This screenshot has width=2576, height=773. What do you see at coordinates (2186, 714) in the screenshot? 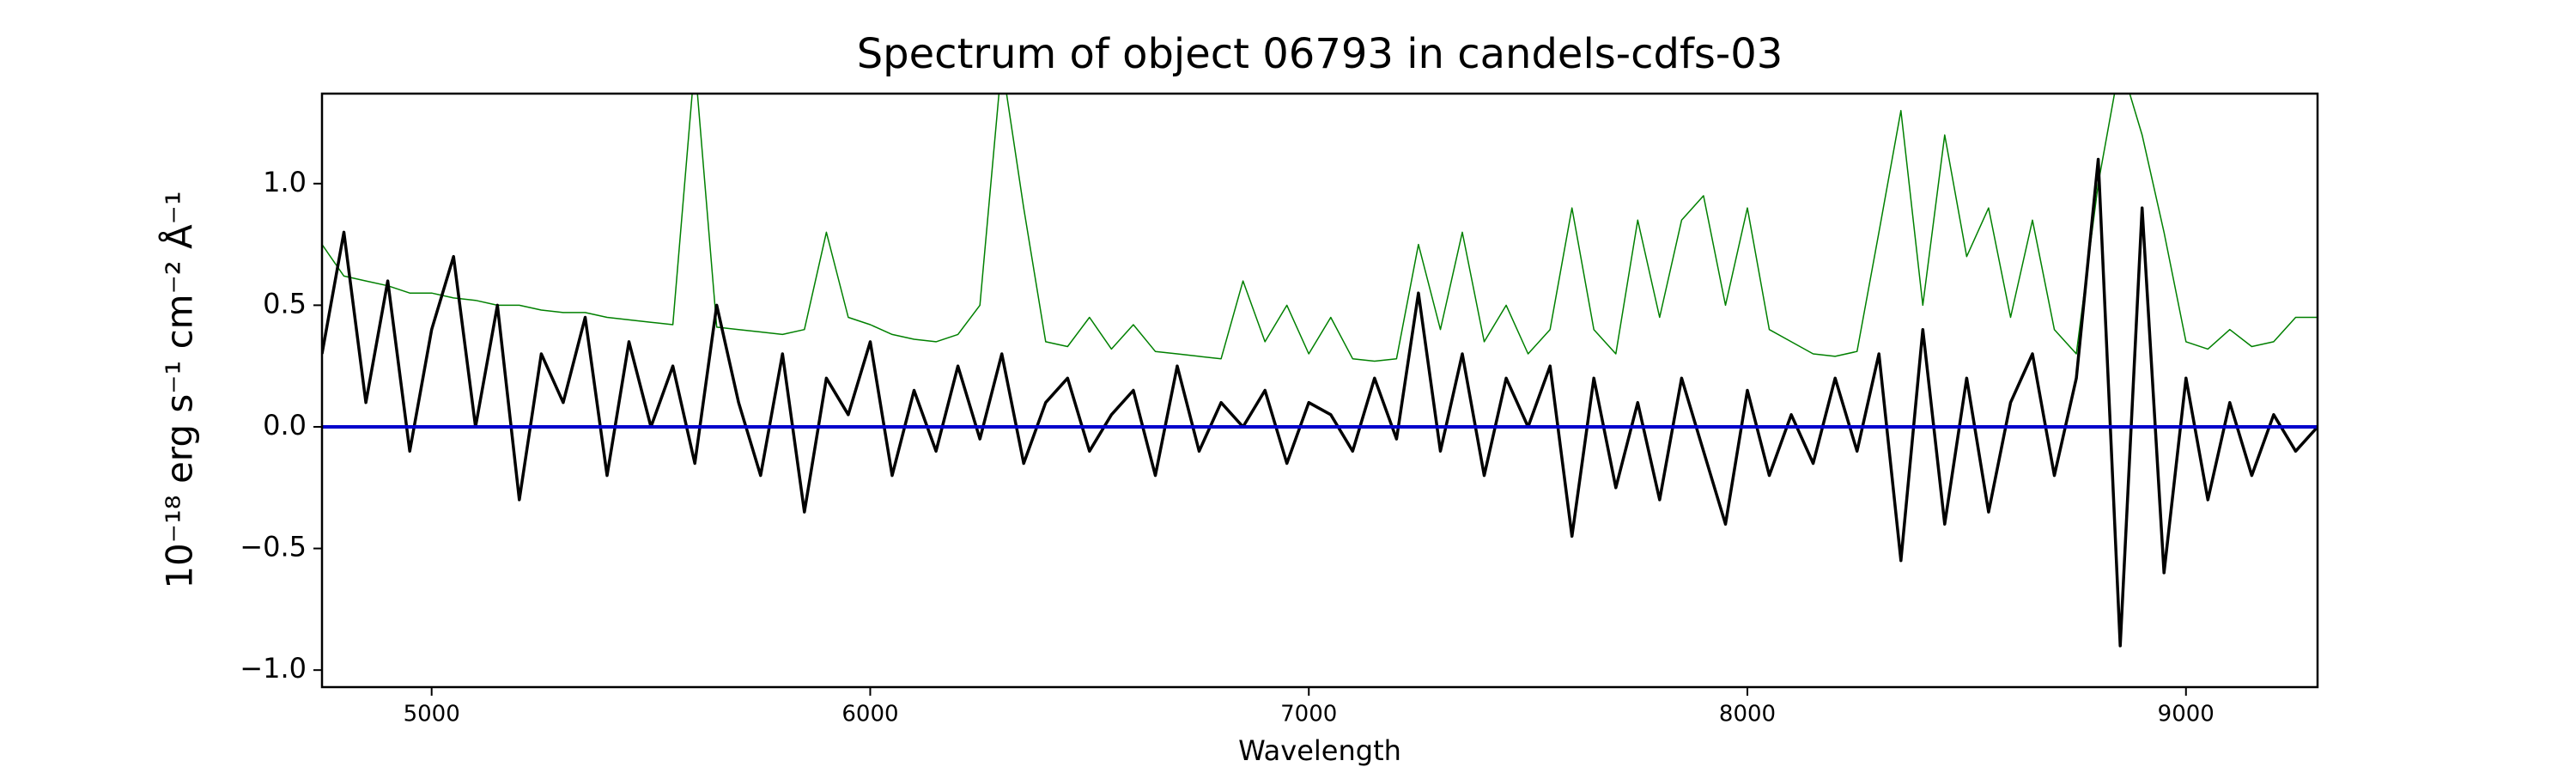
I see `x-tick-label: 9000` at bounding box center [2186, 714].